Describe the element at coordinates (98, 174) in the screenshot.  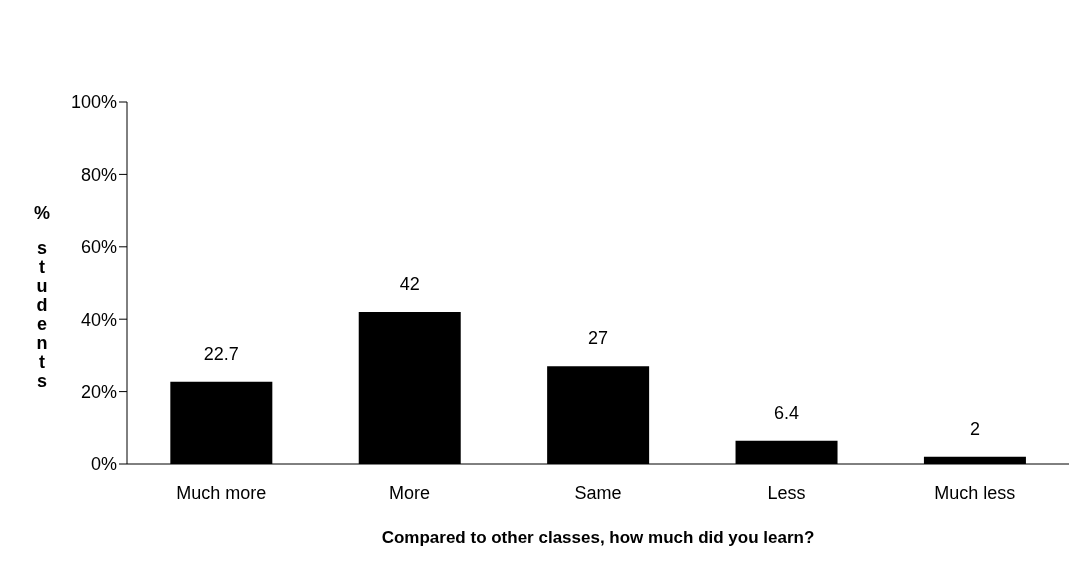
I see `y-tick-label: 80%` at that location.